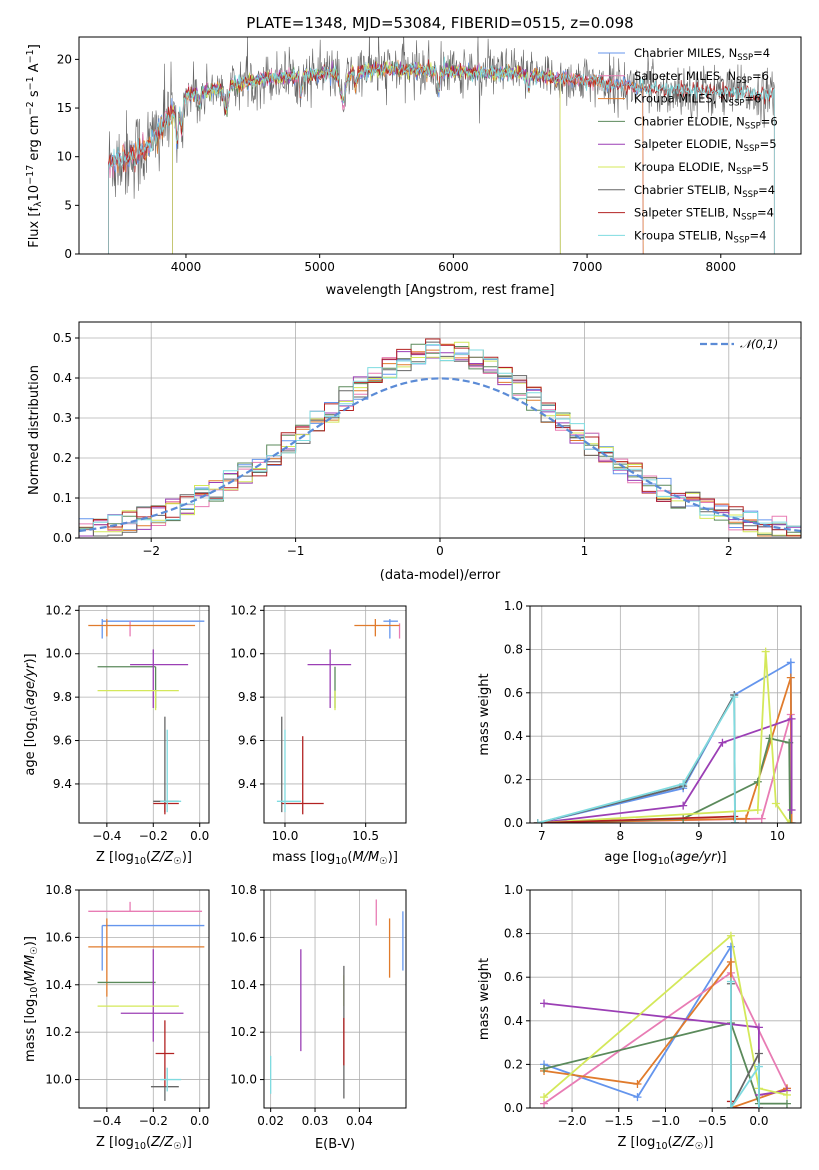 The width and height of the screenshot is (819, 1170). What do you see at coordinates (704, 191) in the screenshot?
I see `legend-entry-chabrier-stelib: Chabrier STELIB, NSSP=4` at bounding box center [704, 191].